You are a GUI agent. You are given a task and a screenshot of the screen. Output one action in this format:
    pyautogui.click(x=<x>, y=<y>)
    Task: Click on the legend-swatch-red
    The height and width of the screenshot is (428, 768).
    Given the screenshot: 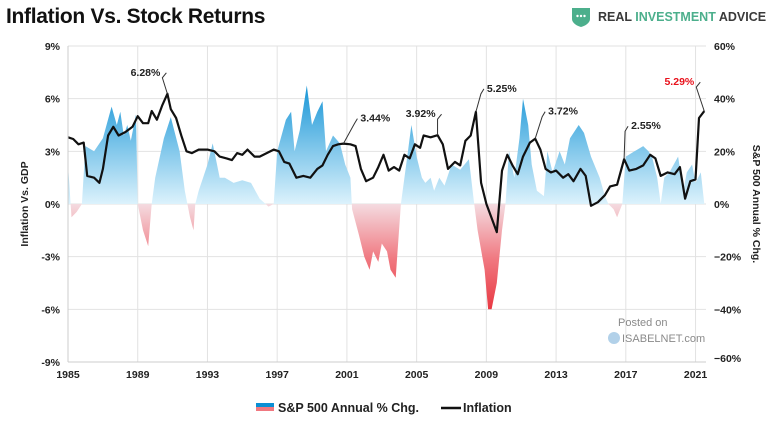 What is the action you would take?
    pyautogui.click(x=265, y=409)
    